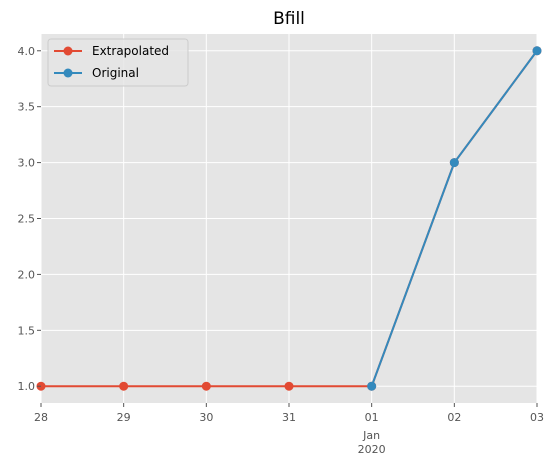 The width and height of the screenshot is (556, 469). I want to click on legend: Extrapolated Original, so click(118, 62).